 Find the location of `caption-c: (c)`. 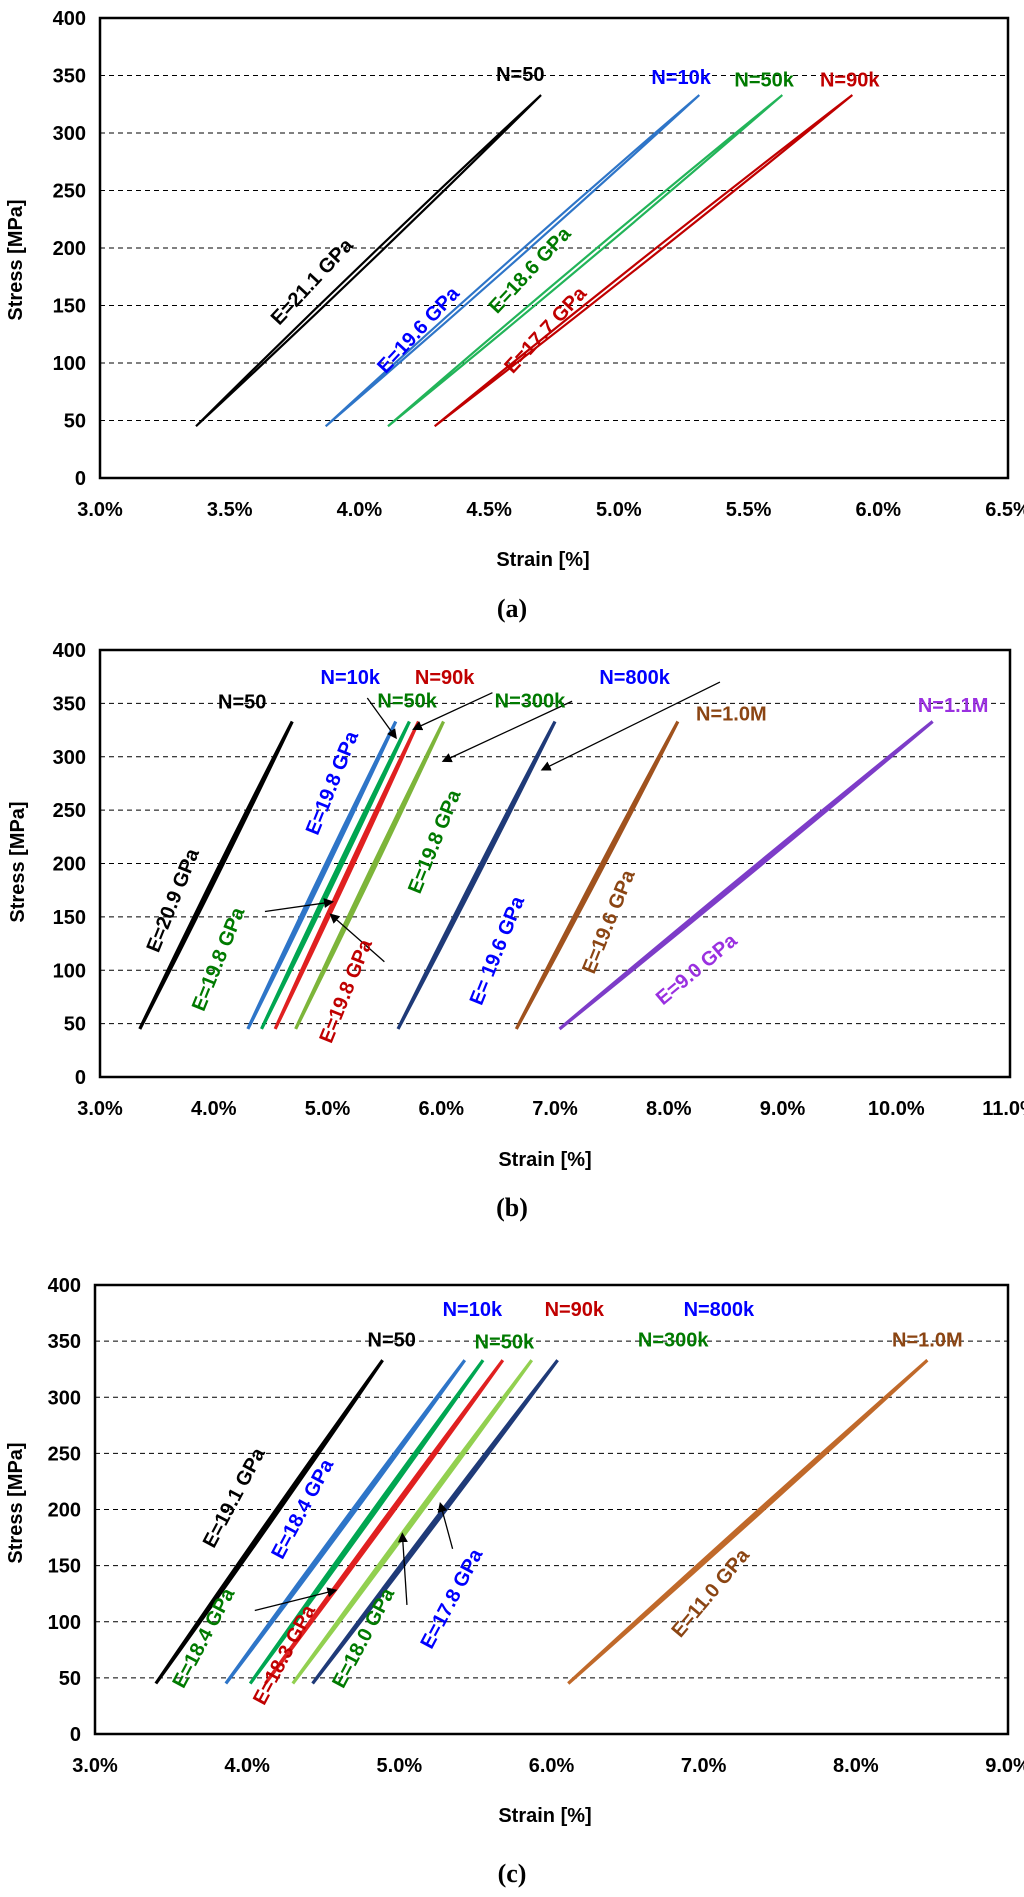

caption-c: (c) is located at coordinates (512, 1873).